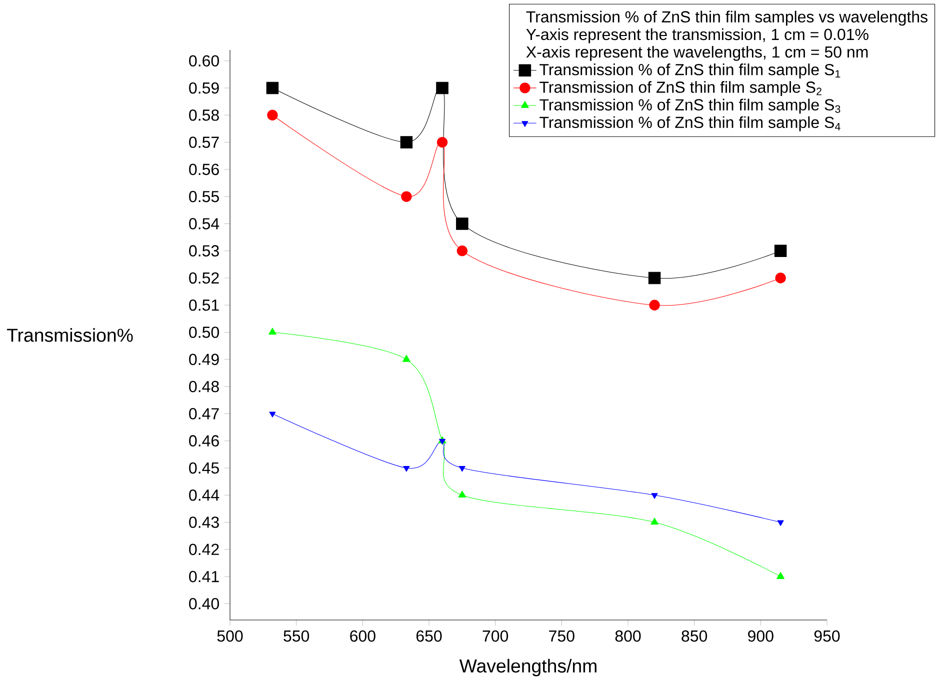  What do you see at coordinates (204, 550) in the screenshot?
I see `y-tick-label: 0.42` at bounding box center [204, 550].